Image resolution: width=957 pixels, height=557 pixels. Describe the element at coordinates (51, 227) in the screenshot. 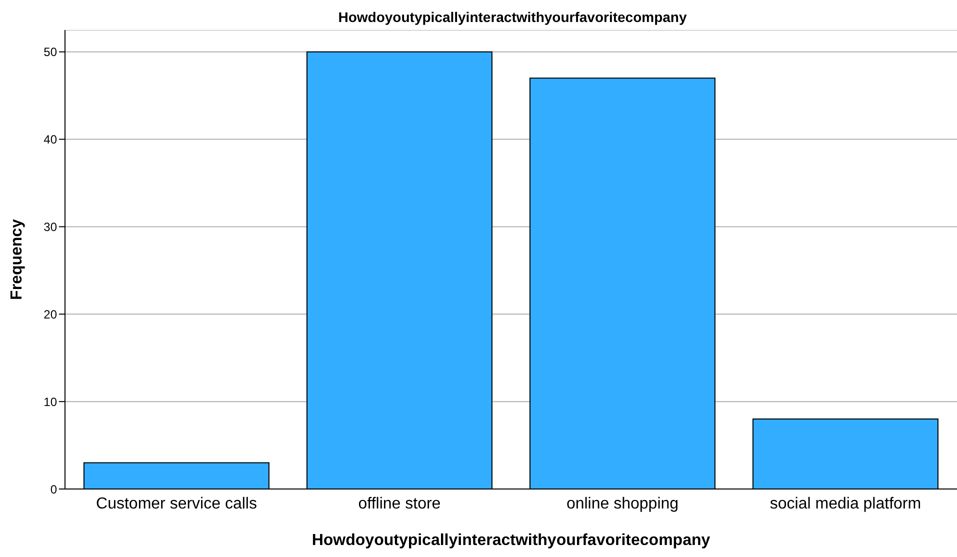

I see `y-tick-label: 30` at that location.